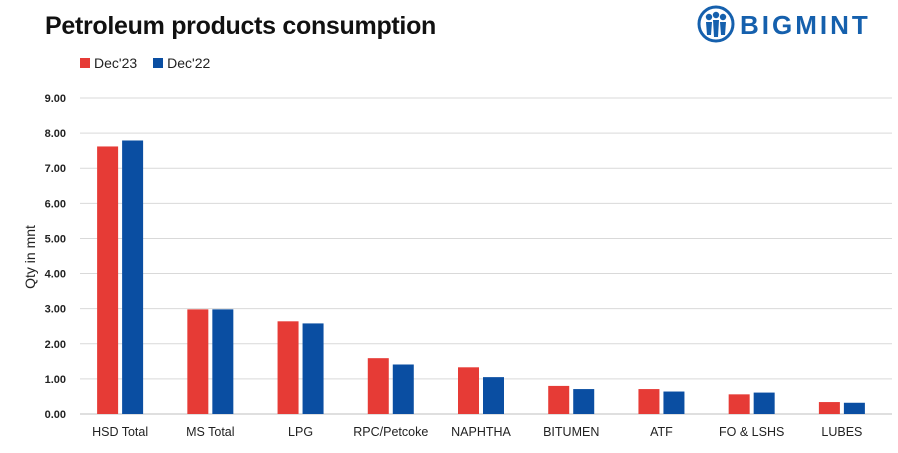 This screenshot has width=898, height=453. Describe the element at coordinates (390, 432) in the screenshot. I see `x-category-label: RPC/Petcoke` at that location.